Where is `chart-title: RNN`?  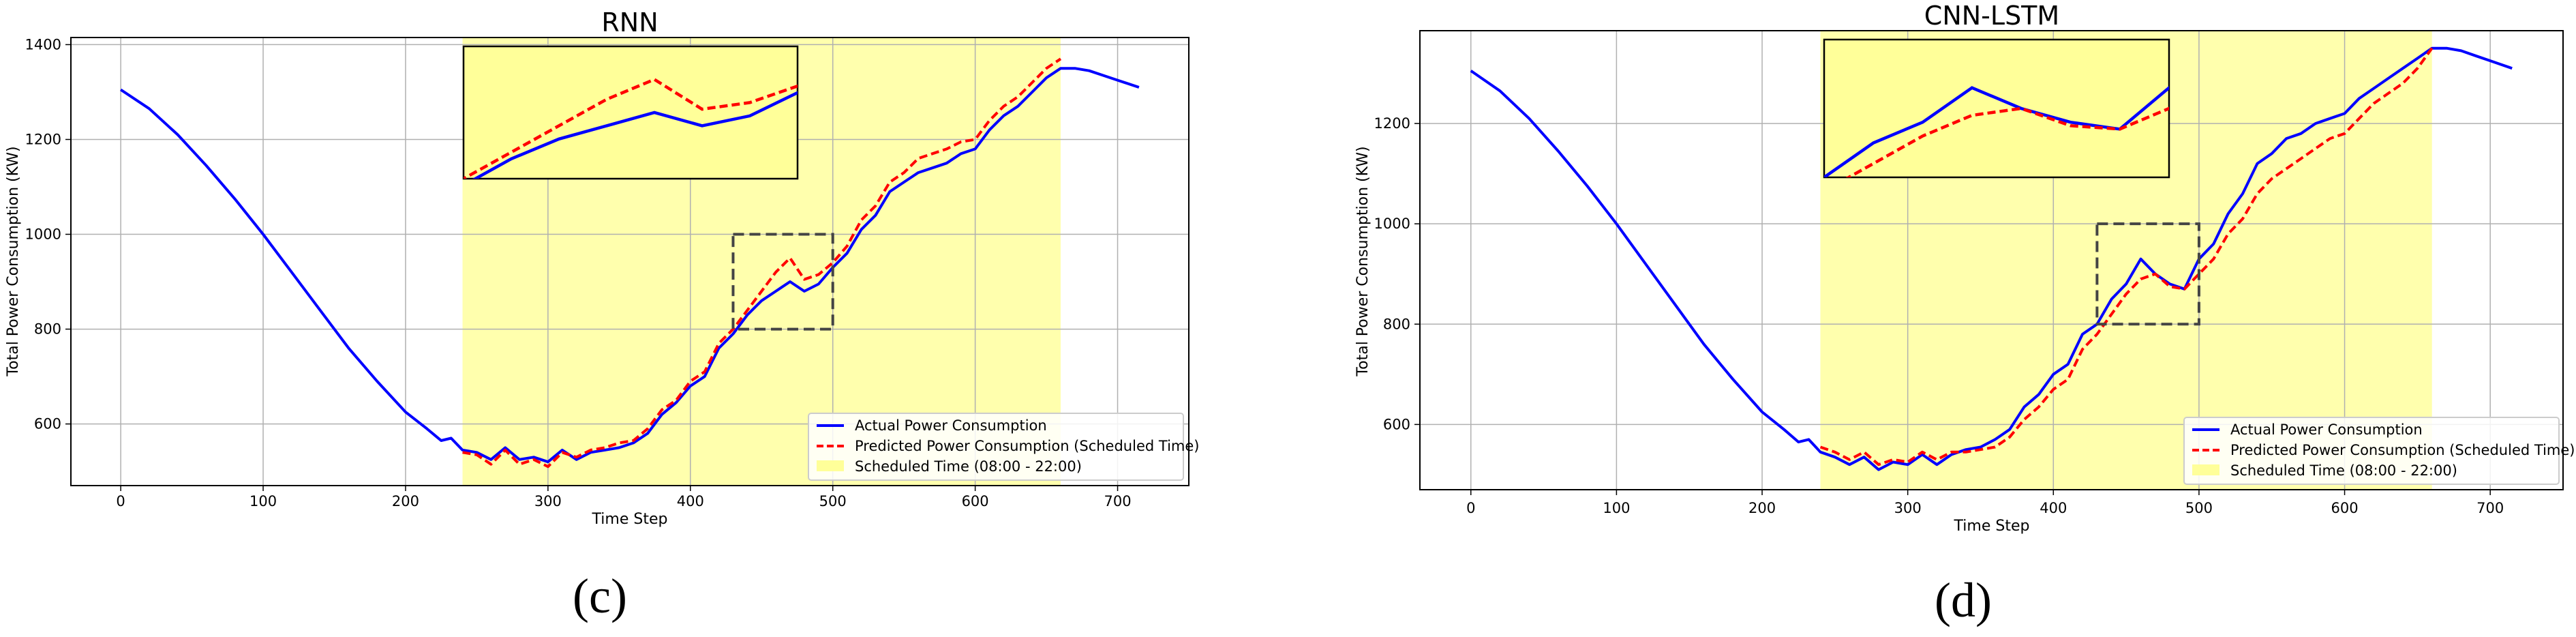 chart-title: RNN is located at coordinates (629, 23).